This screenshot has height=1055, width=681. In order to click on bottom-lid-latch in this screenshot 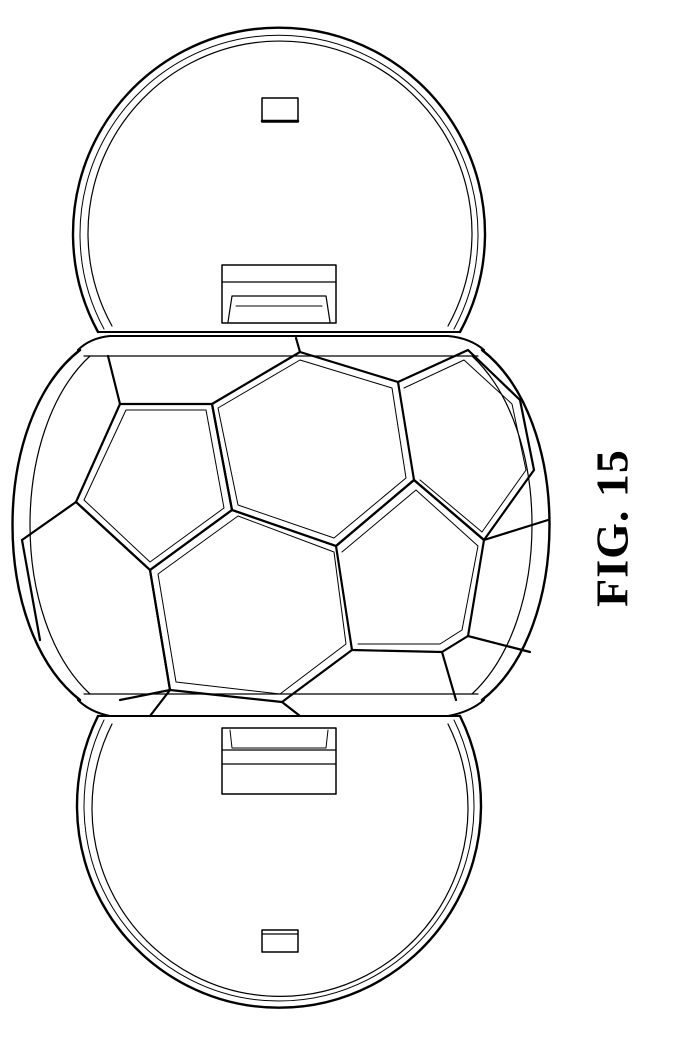, I will do `click(280, 941)`.